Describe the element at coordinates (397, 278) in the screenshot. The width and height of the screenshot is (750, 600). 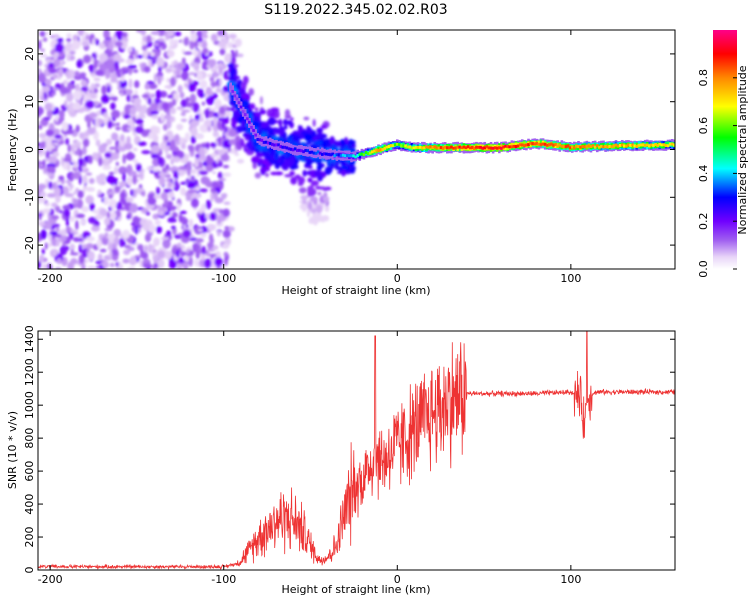
I see `x-tick-label: 0` at that location.